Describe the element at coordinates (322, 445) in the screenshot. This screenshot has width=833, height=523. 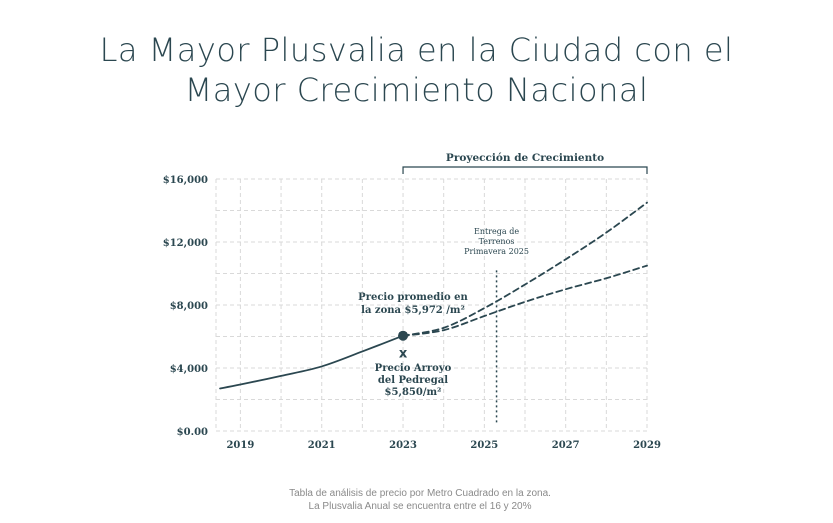
I see `x-tick-label: 2021` at that location.